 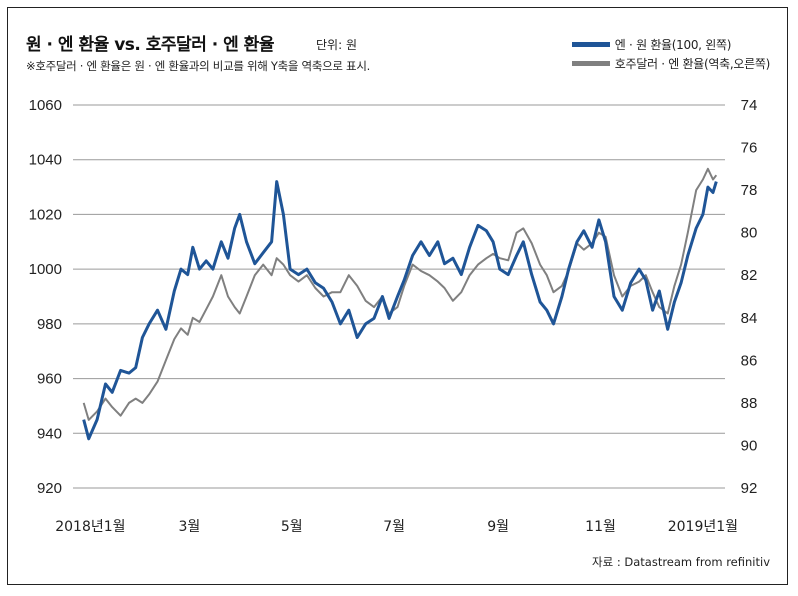 What do you see at coordinates (590, 44) in the screenshot?
I see `legend-swatch-krw-jpy` at bounding box center [590, 44].